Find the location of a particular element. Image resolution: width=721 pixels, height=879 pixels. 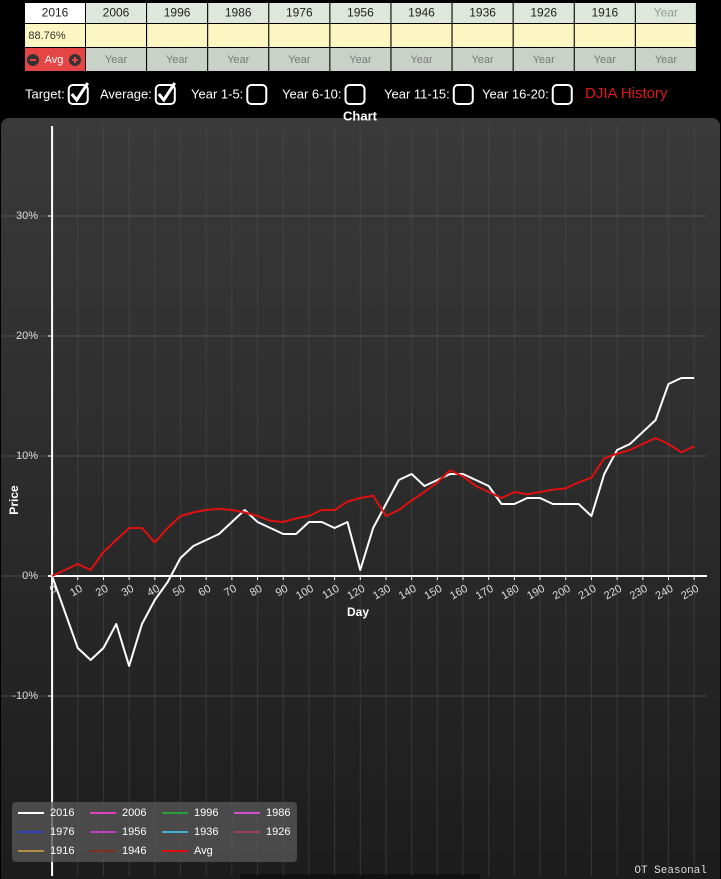

control-label: Year 11-15: is located at coordinates (417, 93).